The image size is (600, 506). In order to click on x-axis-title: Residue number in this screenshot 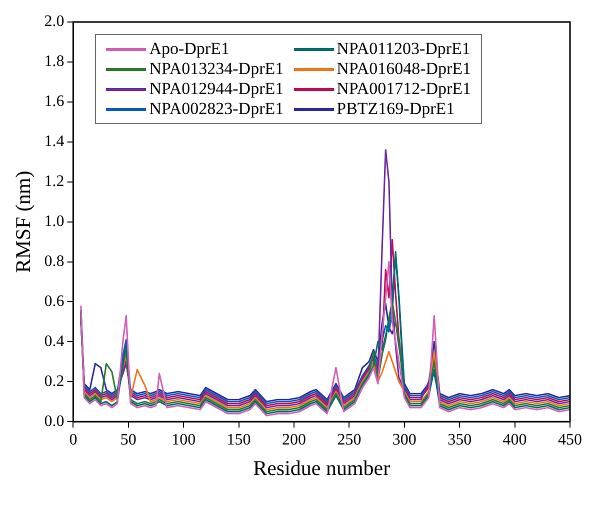, I will do `click(321, 468)`.